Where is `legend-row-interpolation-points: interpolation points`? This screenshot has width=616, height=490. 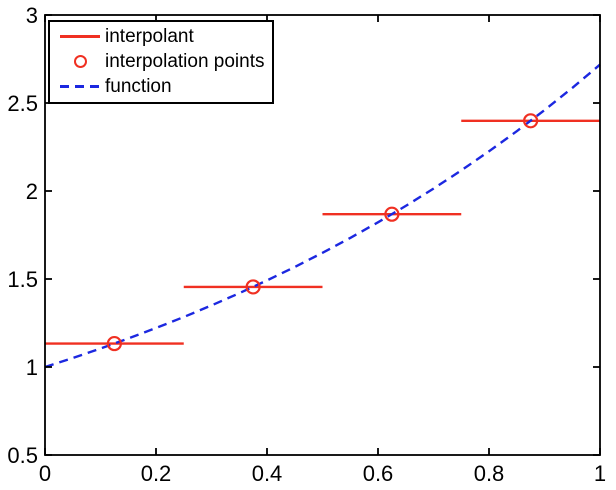
legend-row-interpolation-points: interpolation points is located at coordinates (166, 61).